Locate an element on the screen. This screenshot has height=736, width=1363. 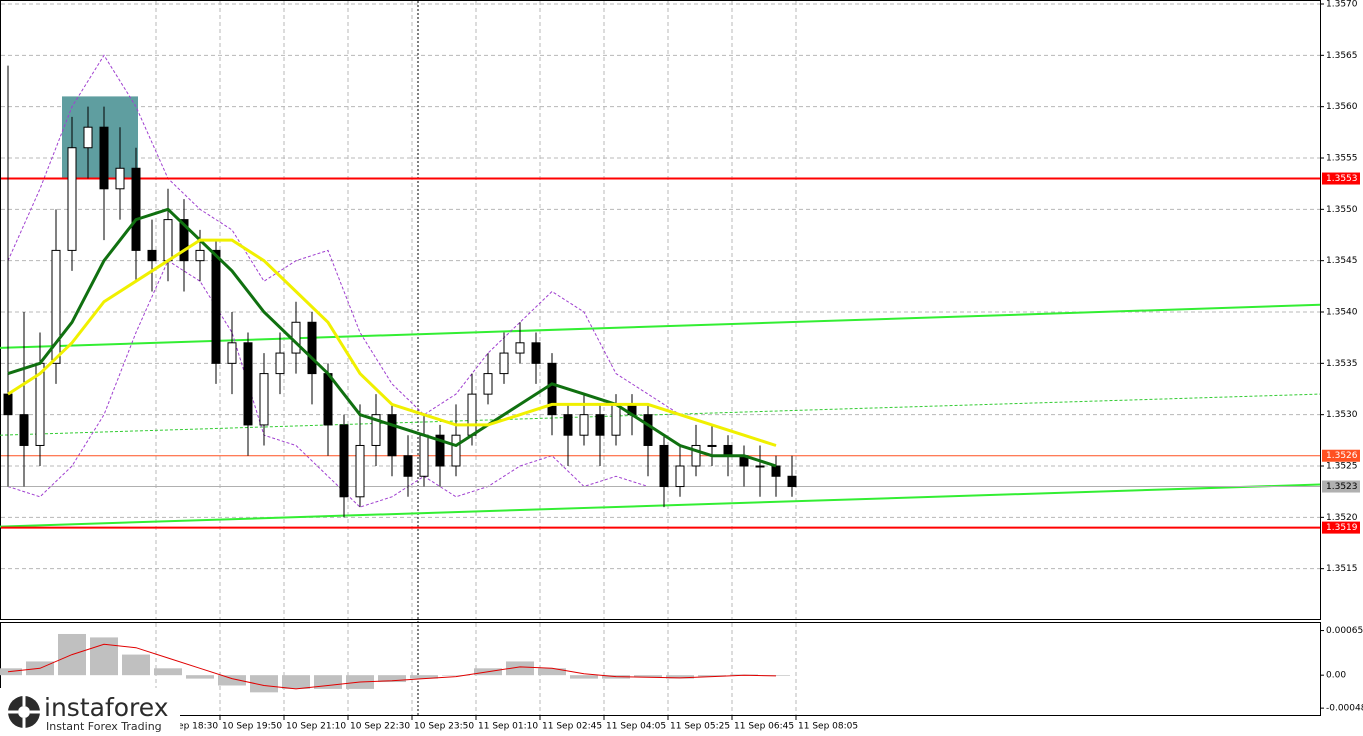
macd-panel is located at coordinates (660, 669).